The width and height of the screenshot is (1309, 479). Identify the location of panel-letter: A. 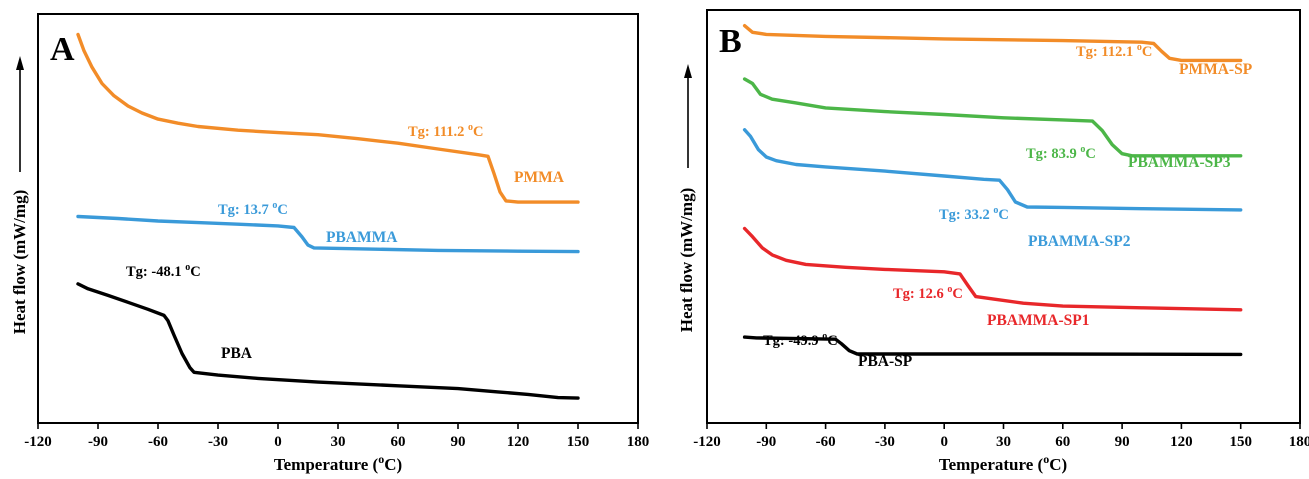
(62, 49).